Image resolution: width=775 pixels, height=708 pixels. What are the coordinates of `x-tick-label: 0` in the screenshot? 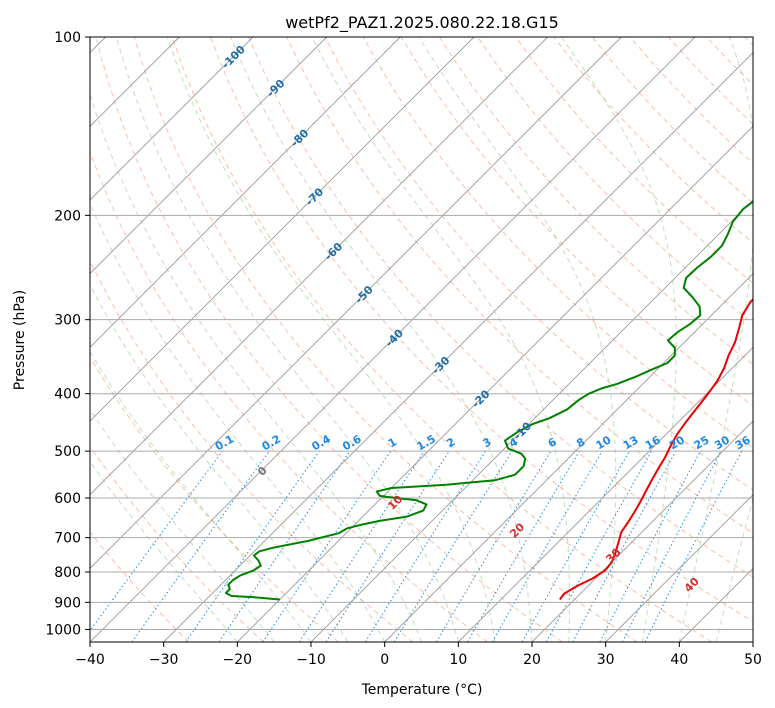 It's located at (384, 660).